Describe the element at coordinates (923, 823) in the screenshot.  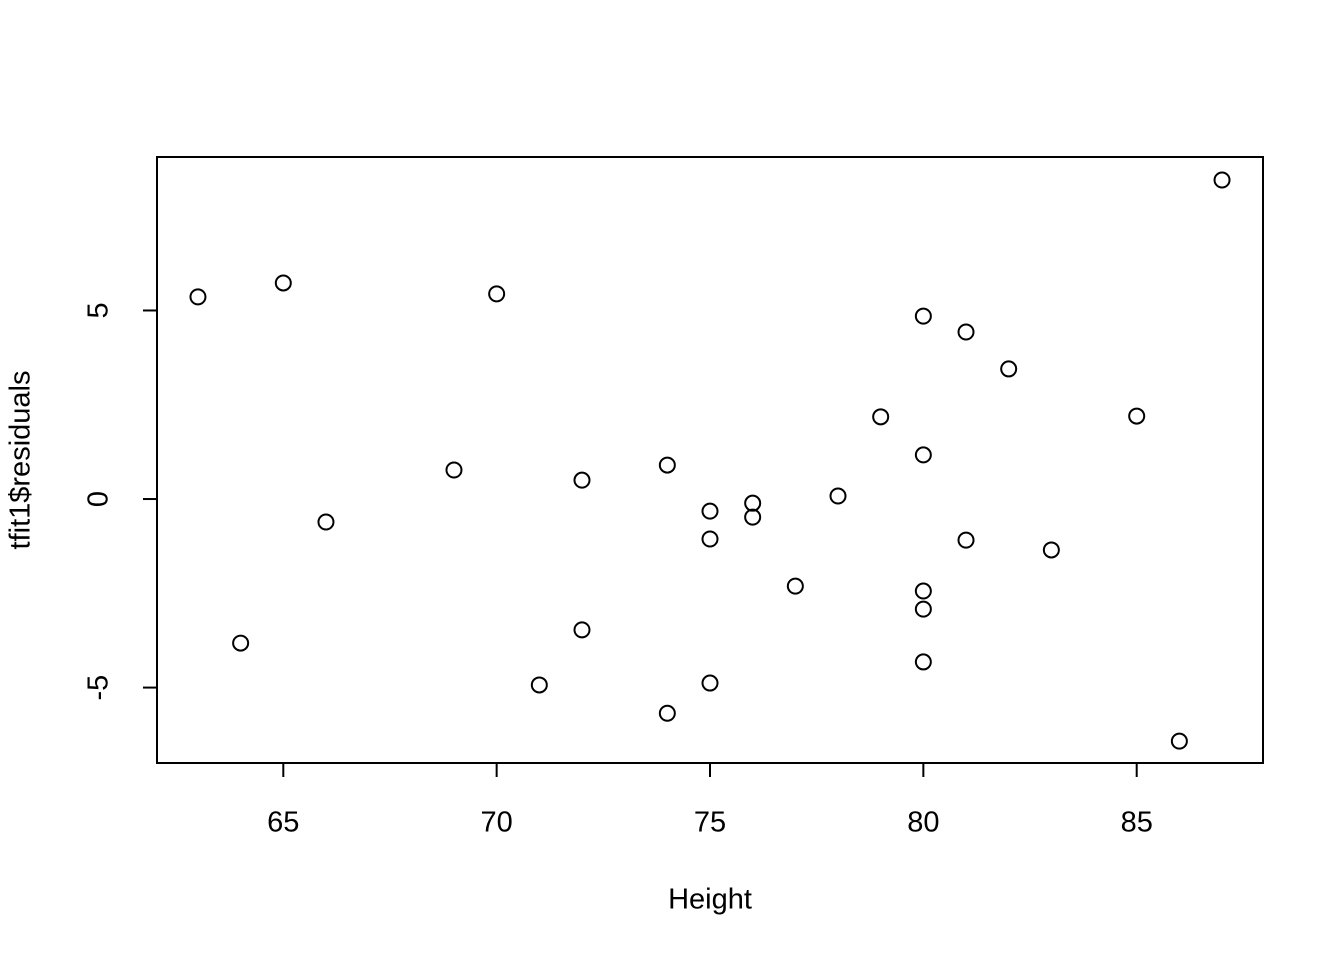
I see `x-tick-label: 80` at that location.